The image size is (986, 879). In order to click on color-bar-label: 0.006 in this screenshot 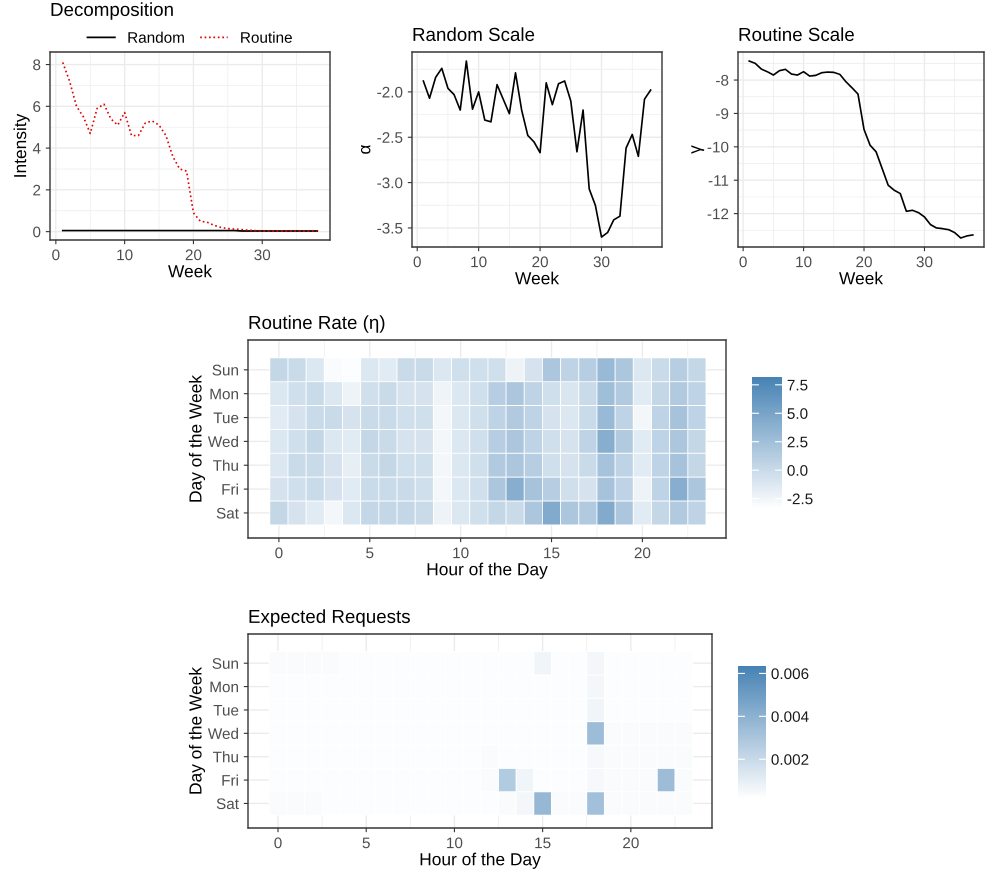, I will do `click(789, 674)`.